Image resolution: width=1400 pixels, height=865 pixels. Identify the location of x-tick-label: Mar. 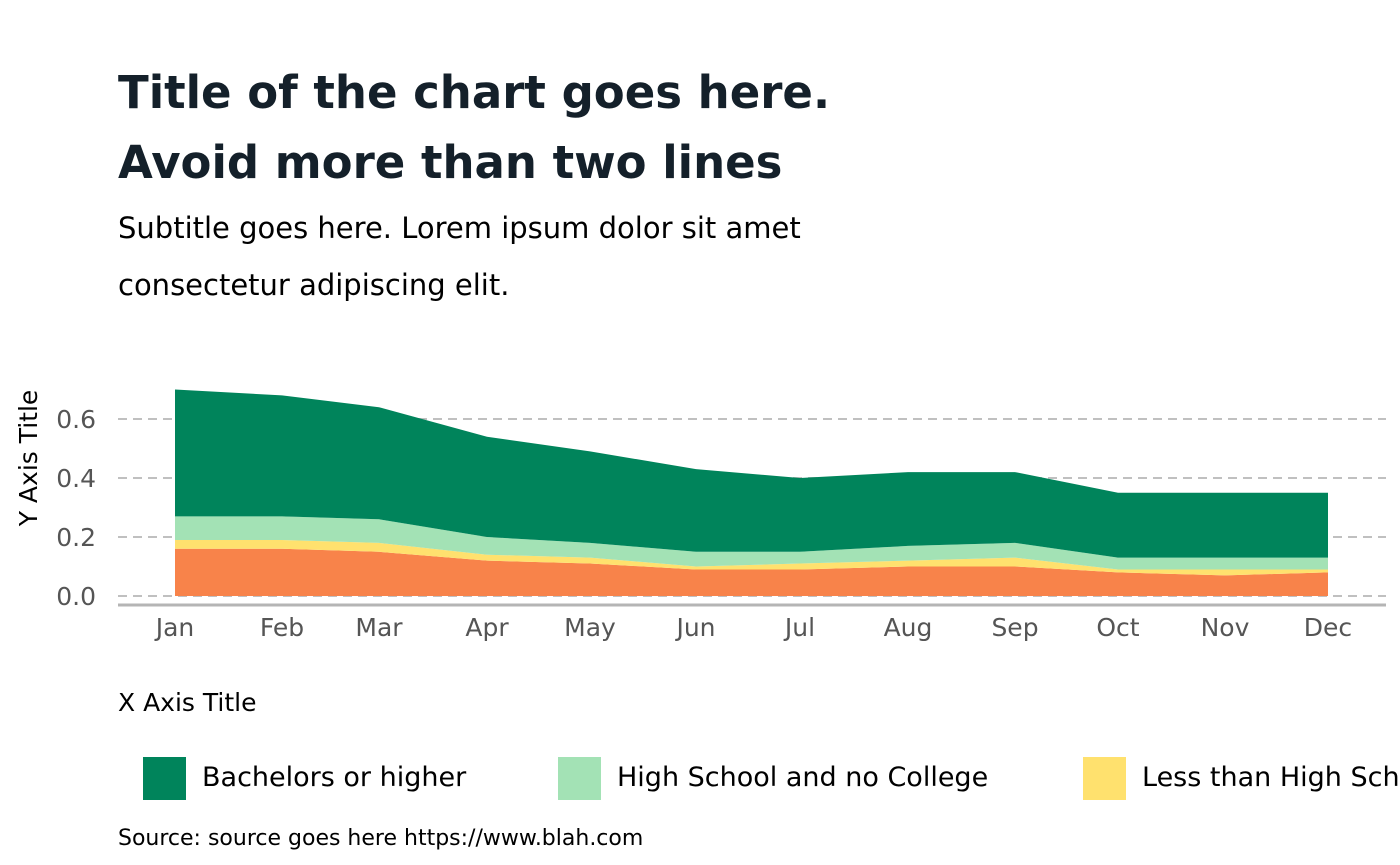
(379, 627).